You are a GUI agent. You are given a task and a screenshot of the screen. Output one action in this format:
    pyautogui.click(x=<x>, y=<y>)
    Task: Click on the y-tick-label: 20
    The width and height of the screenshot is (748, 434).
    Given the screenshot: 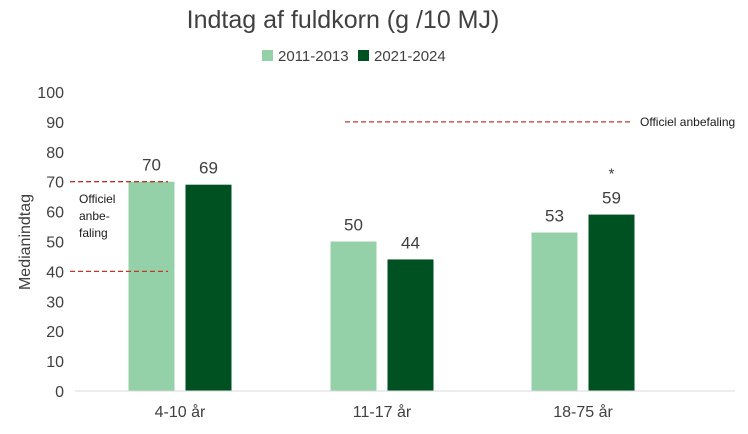 What is the action you would take?
    pyautogui.click(x=55, y=332)
    